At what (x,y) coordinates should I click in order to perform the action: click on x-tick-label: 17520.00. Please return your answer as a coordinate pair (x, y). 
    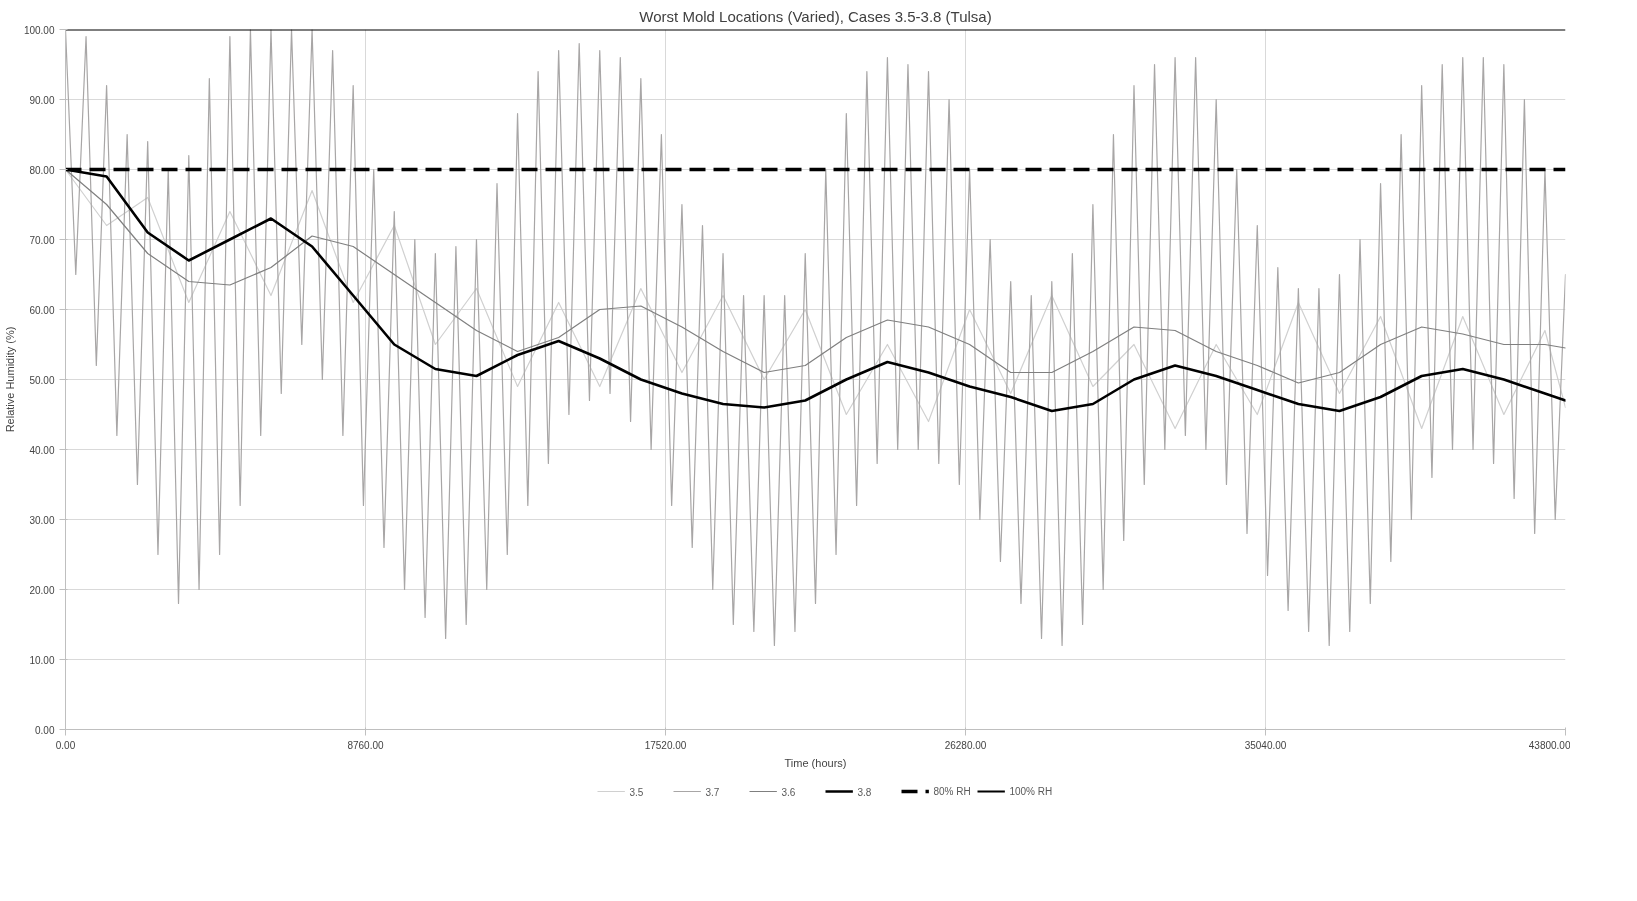
    Looking at the image, I should click on (665, 745).